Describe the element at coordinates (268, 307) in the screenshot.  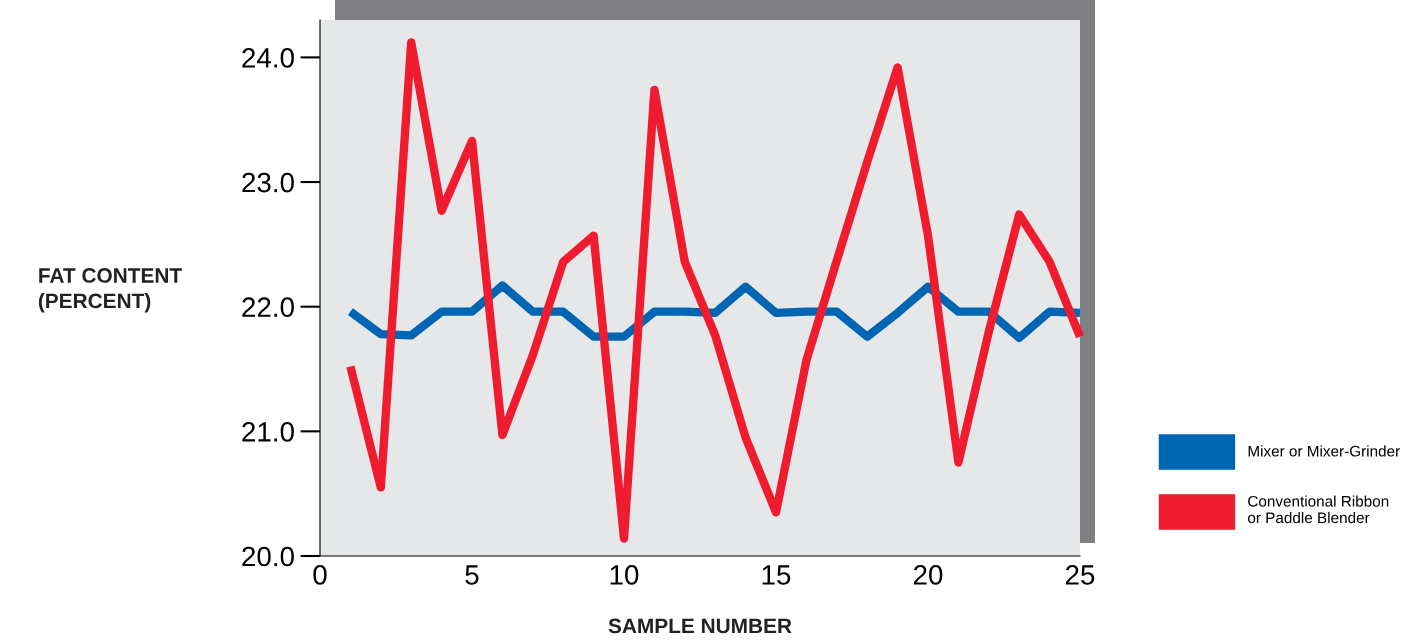
I see `y-tick-label: 22.0` at that location.